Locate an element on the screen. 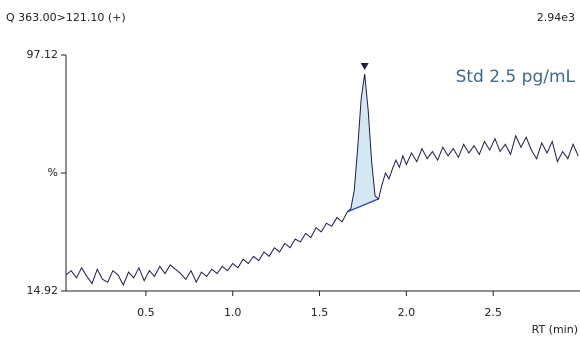 The width and height of the screenshot is (580, 340). peak-baseline is located at coordinates (363, 205).